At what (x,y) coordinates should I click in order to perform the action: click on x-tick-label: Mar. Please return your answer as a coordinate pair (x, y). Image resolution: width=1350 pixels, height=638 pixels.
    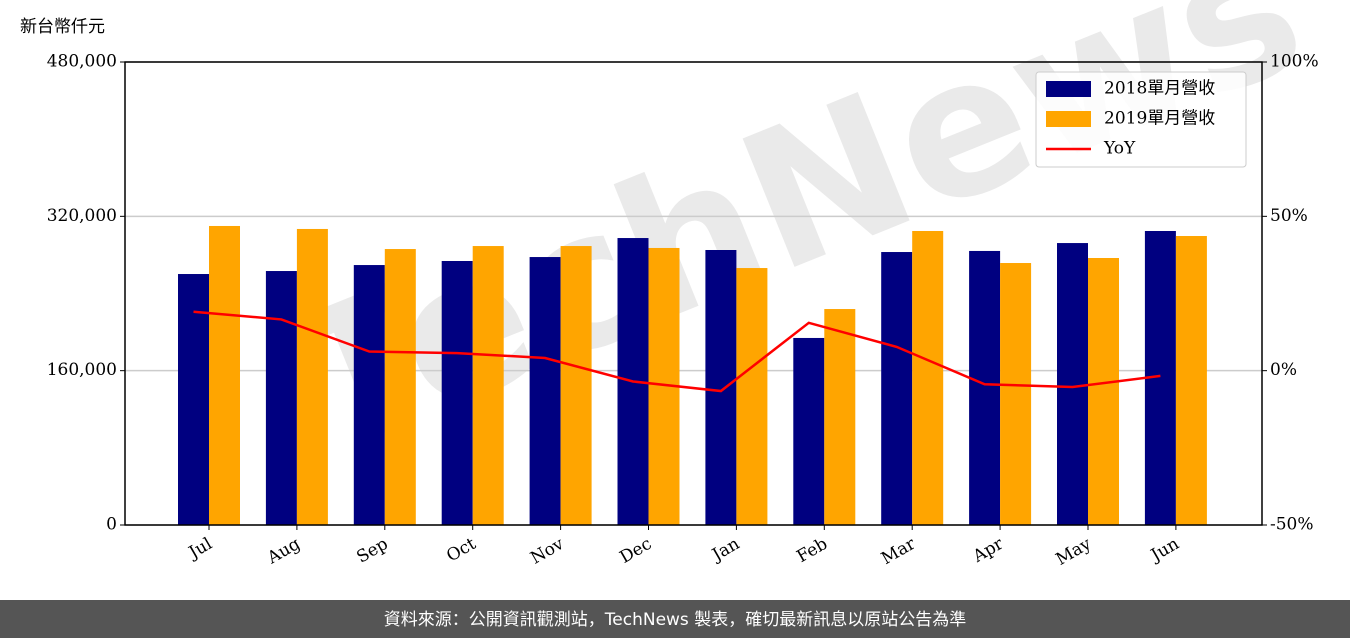
    Looking at the image, I should click on (899, 551).